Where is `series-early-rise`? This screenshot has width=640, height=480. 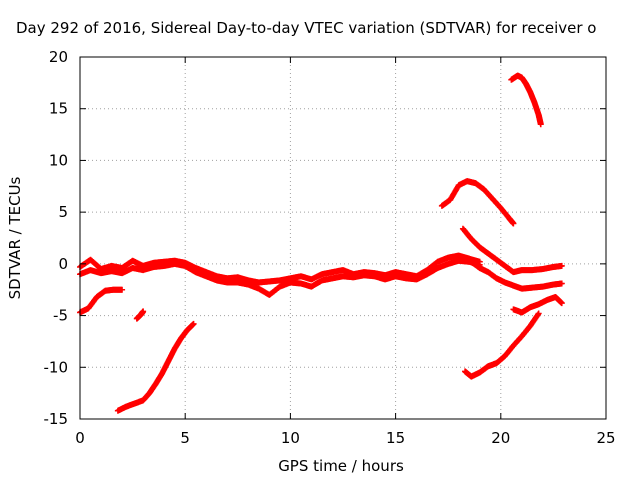
series-early-rise is located at coordinates (101, 301).